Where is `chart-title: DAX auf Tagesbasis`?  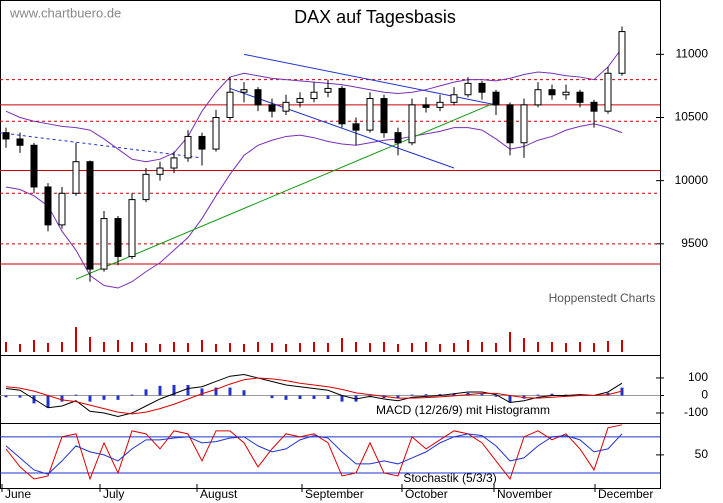
chart-title: DAX auf Tagesbasis is located at coordinates (375, 17).